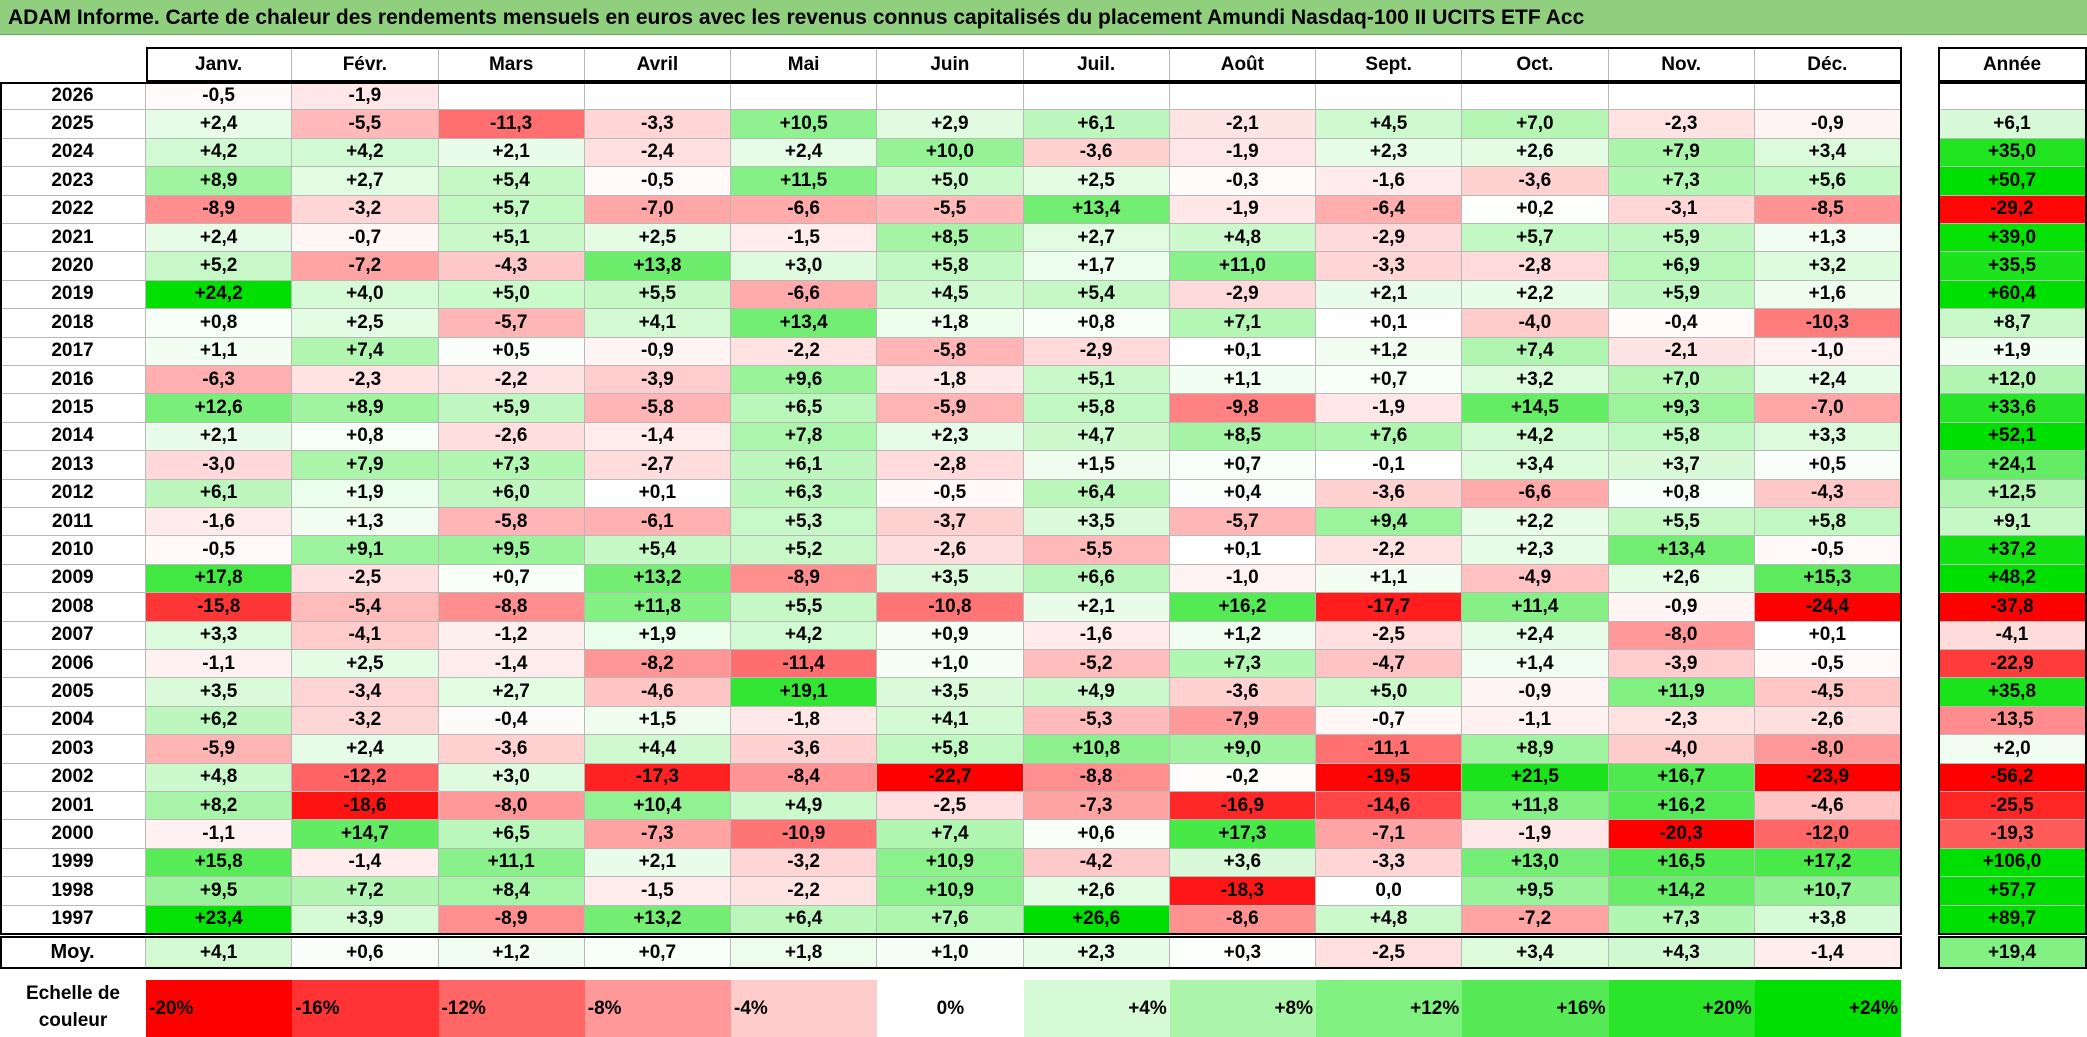 This screenshot has height=1037, width=2087. Describe the element at coordinates (511, 834) in the screenshot. I see `heatmap-cell: +6,5` at that location.